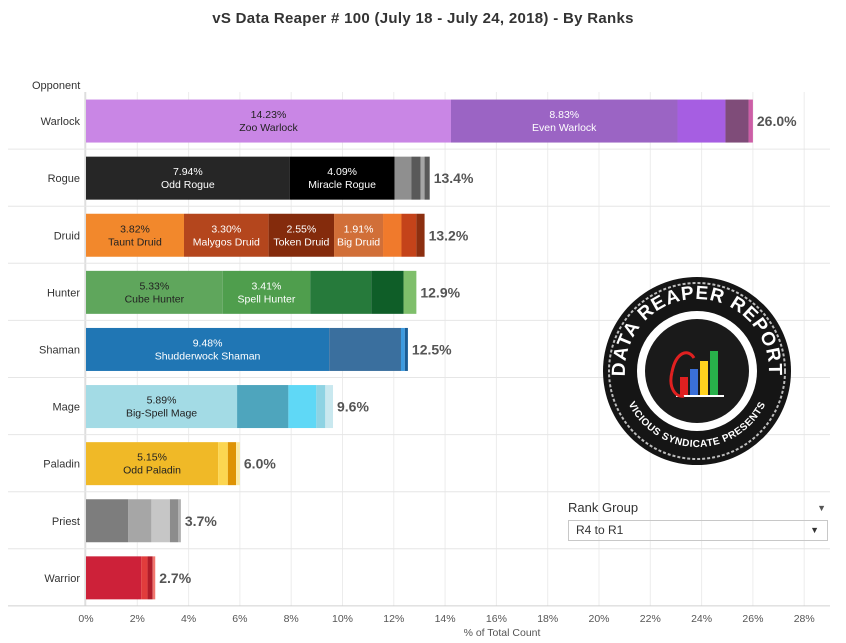  I want to click on y-axis-header: Opponent, so click(56, 86).